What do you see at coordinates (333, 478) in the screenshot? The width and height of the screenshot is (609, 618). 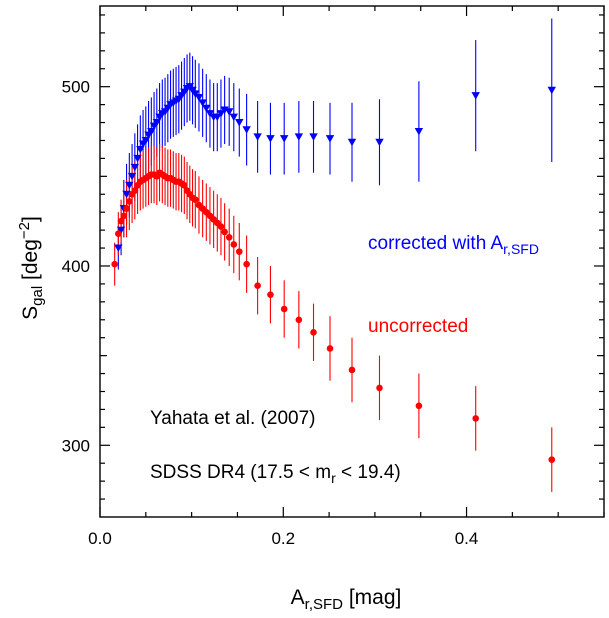 I see `annotation-sample-sub: r` at bounding box center [333, 478].